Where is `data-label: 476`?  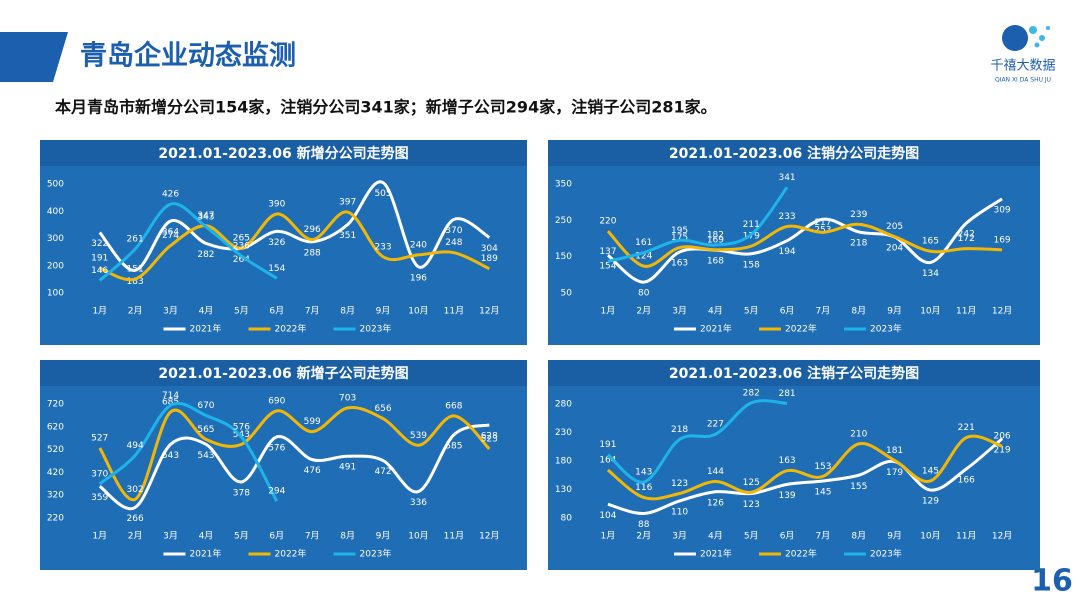 data-label: 476 is located at coordinates (312, 471).